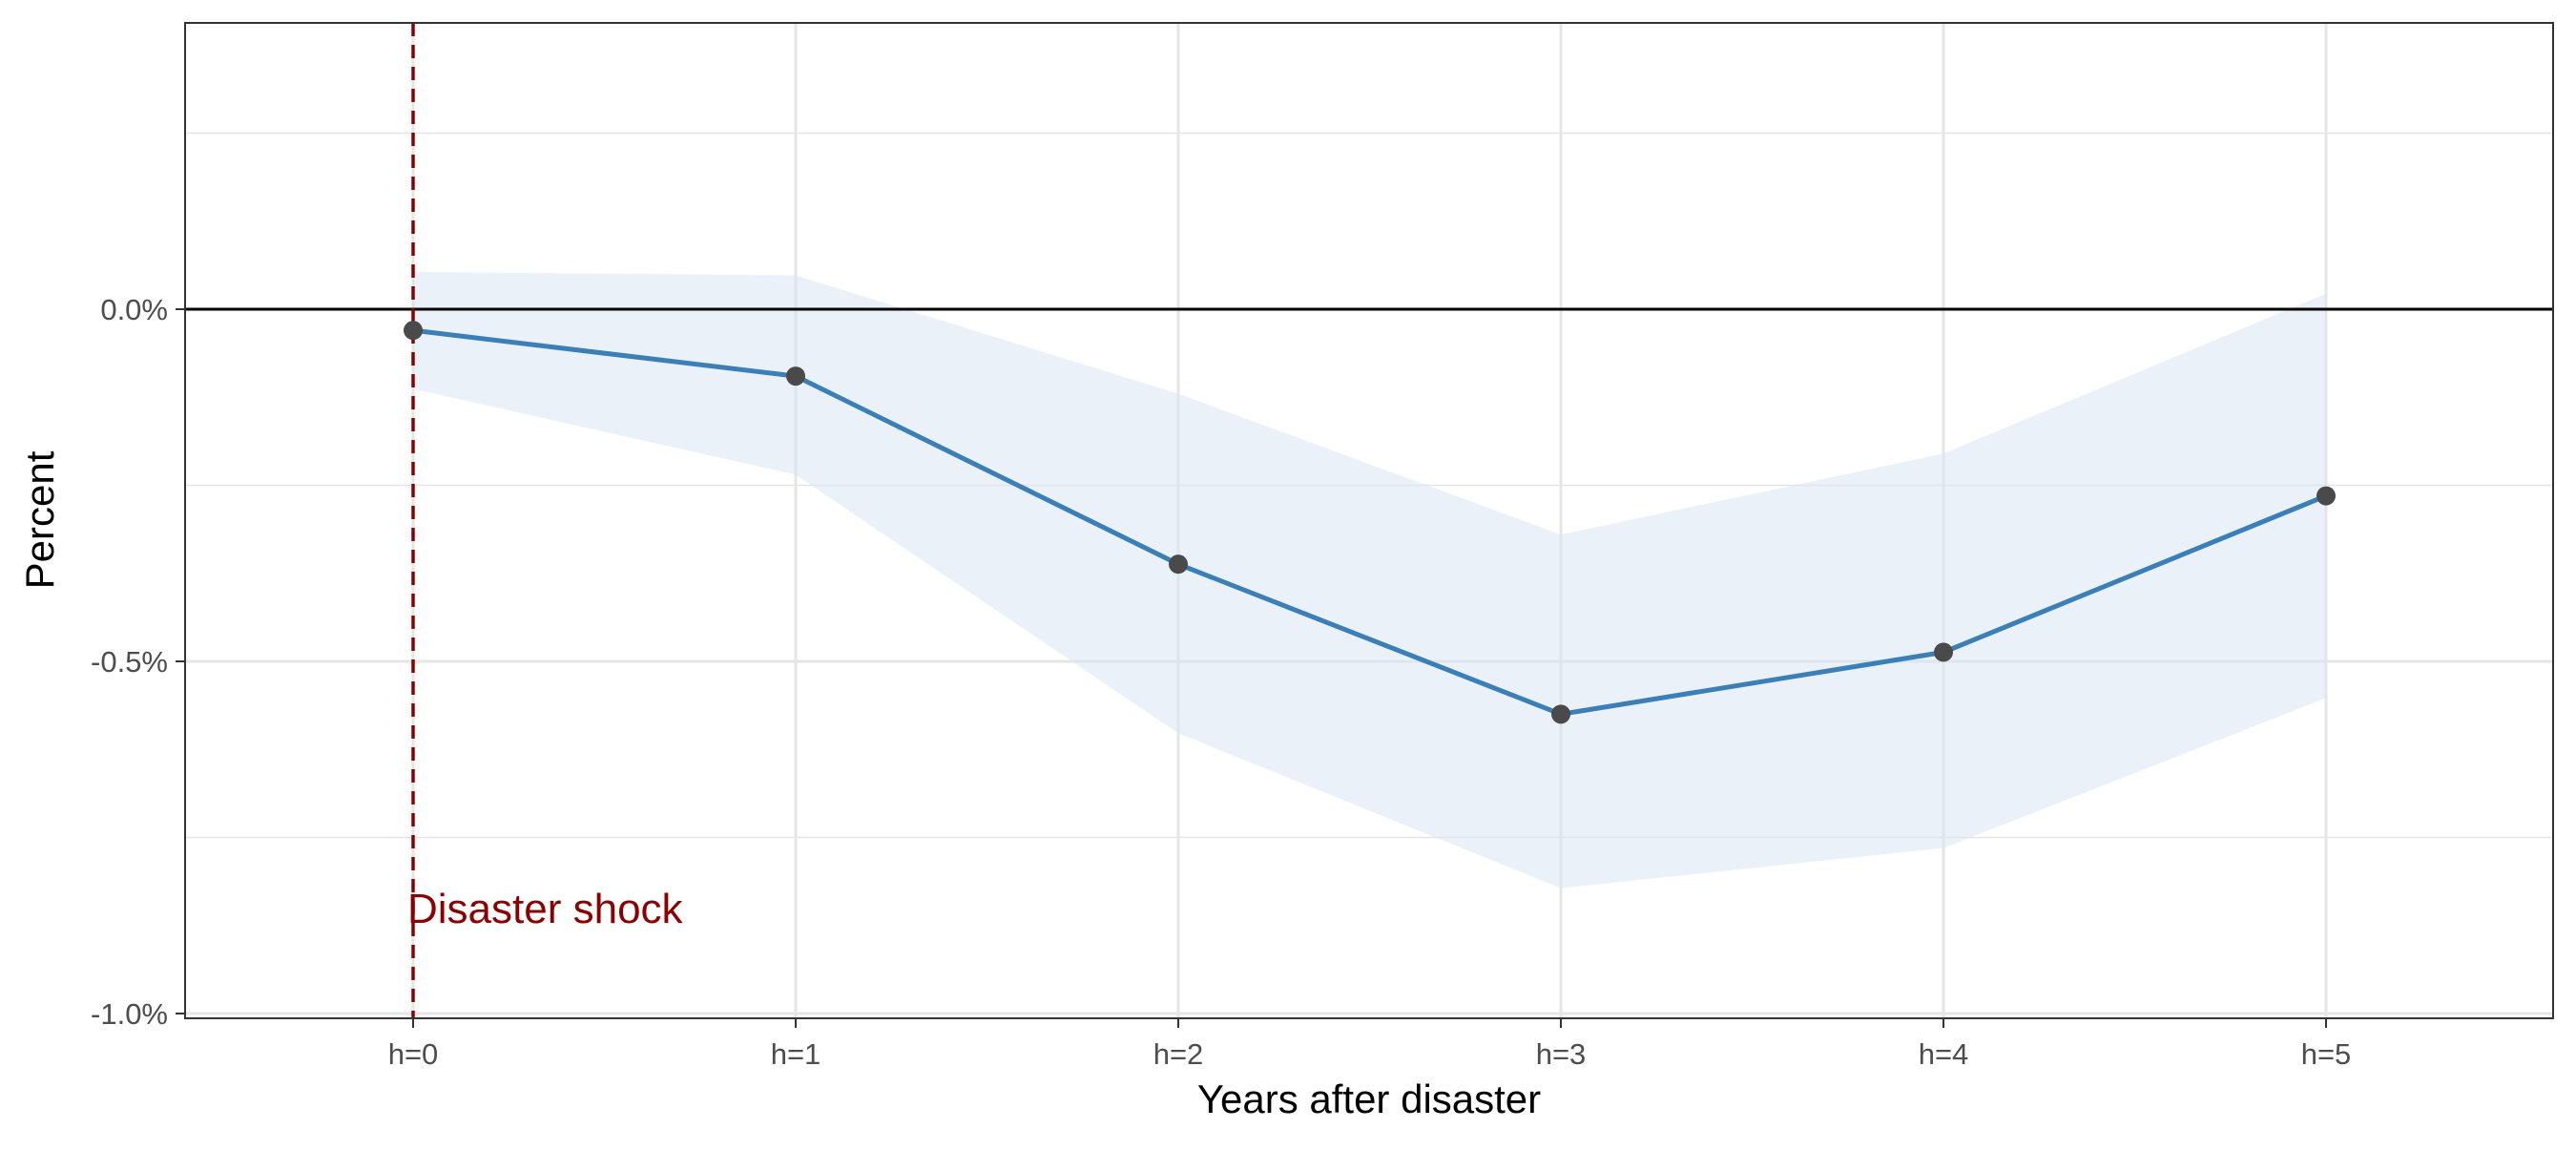 The width and height of the screenshot is (2576, 1150). I want to click on x-tick-label: h=5, so click(2326, 1054).